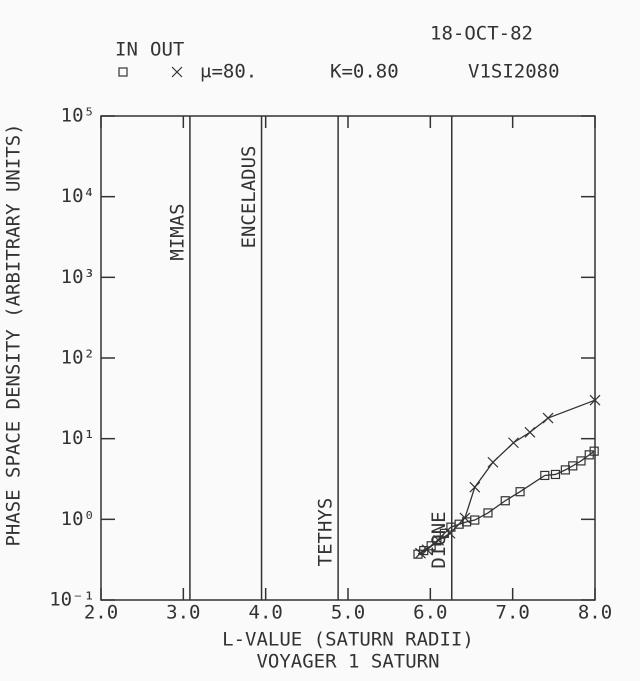 This screenshot has width=640, height=681. I want to click on moon-label: MIMAS, so click(177, 231).